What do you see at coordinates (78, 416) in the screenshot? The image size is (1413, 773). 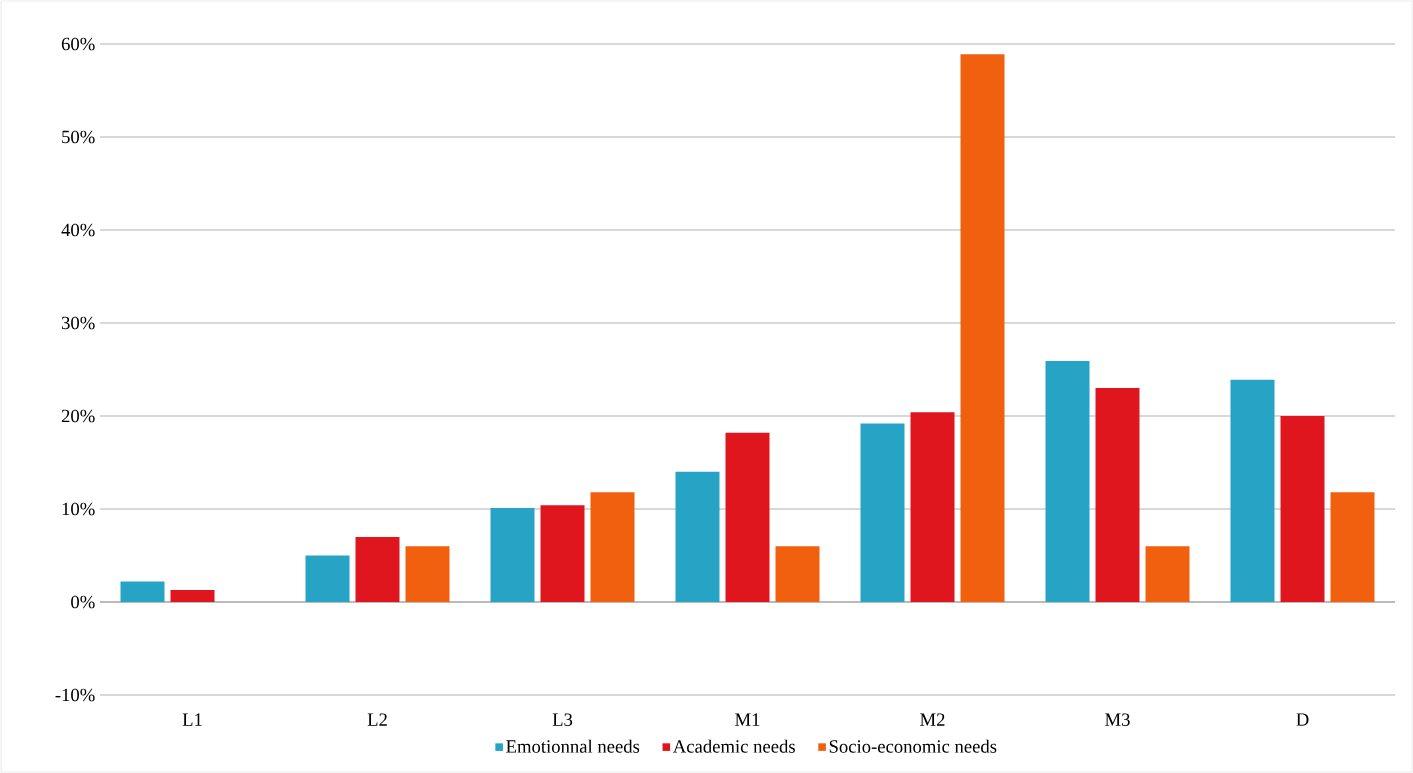 I see `y-tick-label: 20%` at bounding box center [78, 416].